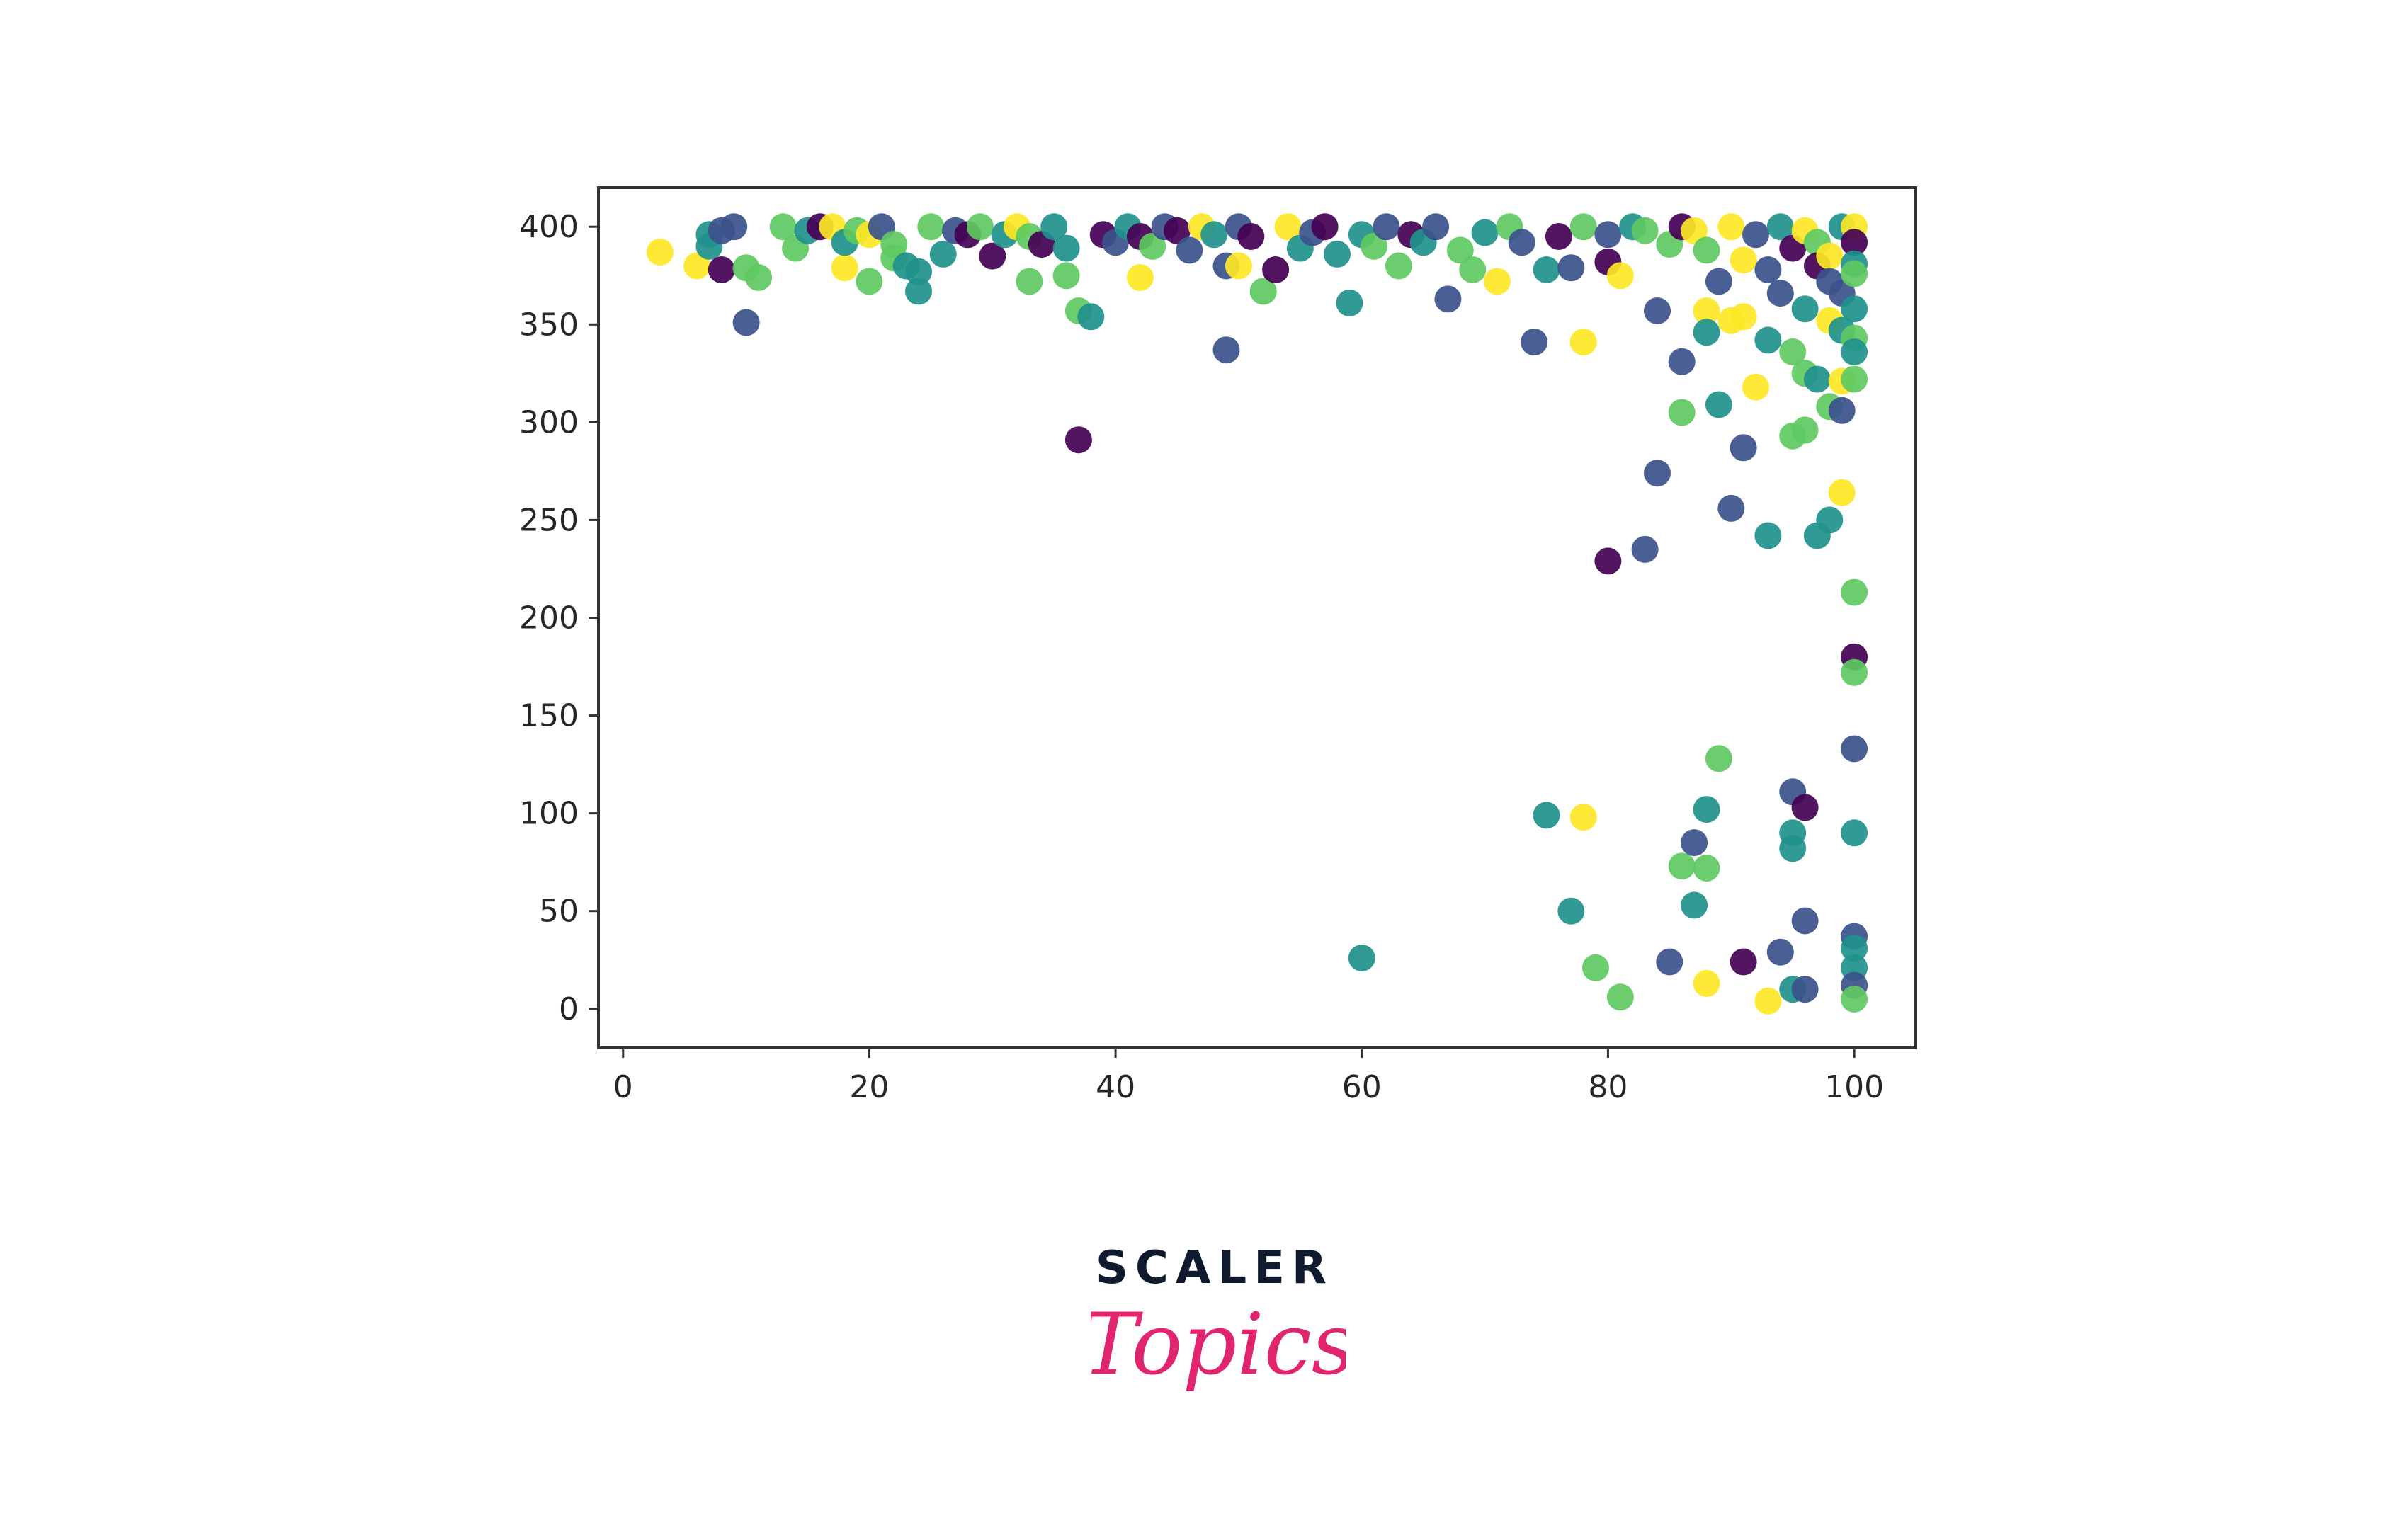  What do you see at coordinates (549, 520) in the screenshot?
I see `y-tick-label: 250` at bounding box center [549, 520].